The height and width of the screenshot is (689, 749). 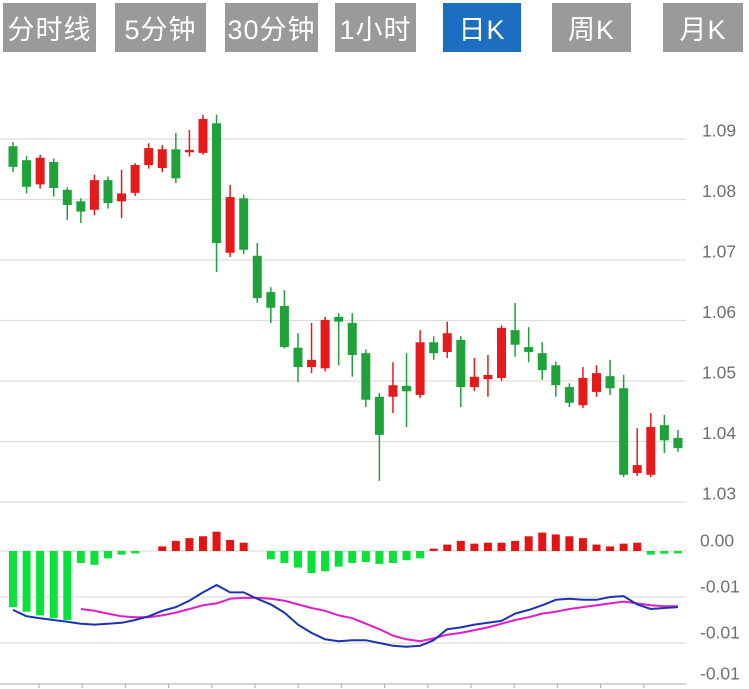 What do you see at coordinates (482, 27) in the screenshot?
I see `tab-daily-k: 日K` at bounding box center [482, 27].